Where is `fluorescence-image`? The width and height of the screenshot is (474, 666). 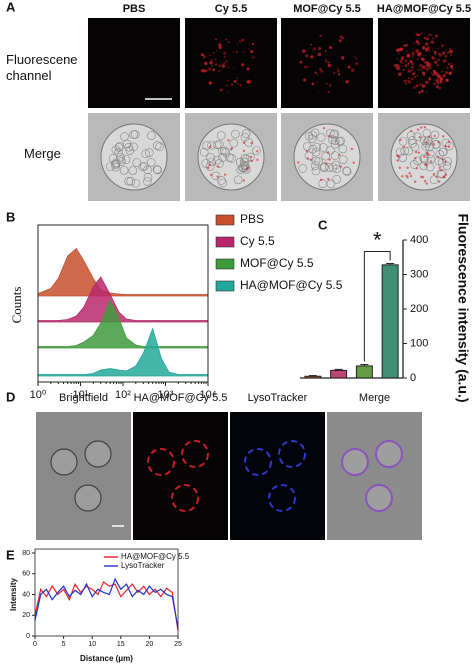 fluorescence-image is located at coordinates (327, 63).